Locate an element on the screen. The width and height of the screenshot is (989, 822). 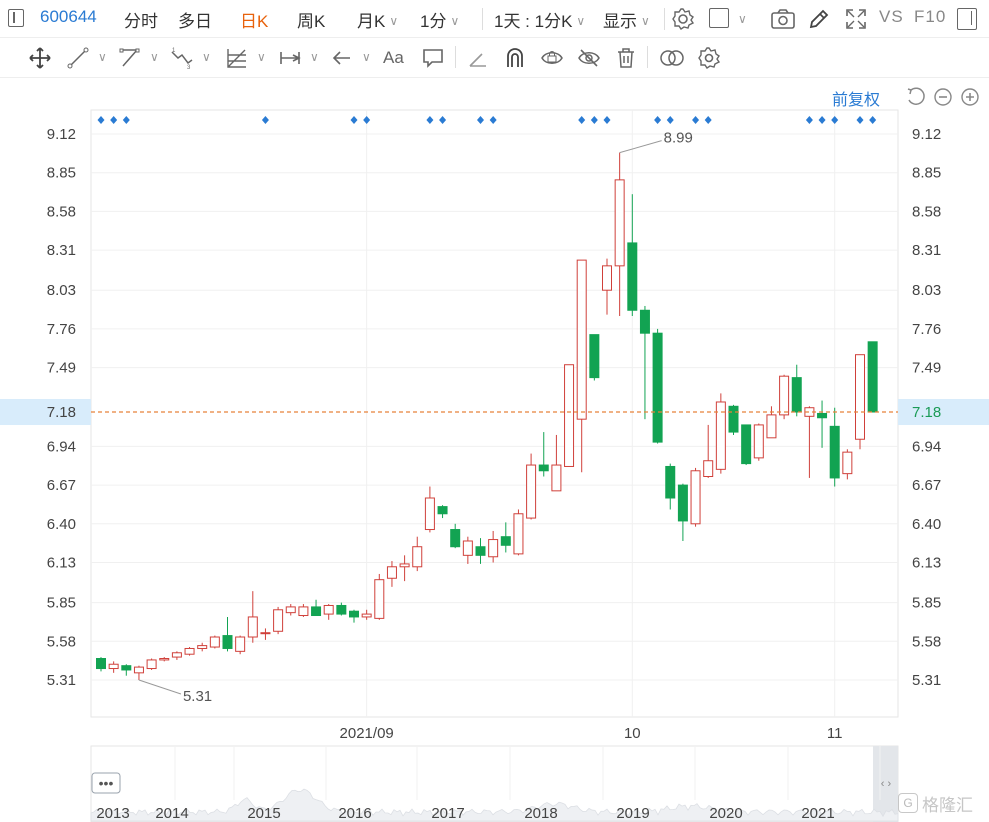
polyline-icon: ∨ is located at coordinates (138, 58).